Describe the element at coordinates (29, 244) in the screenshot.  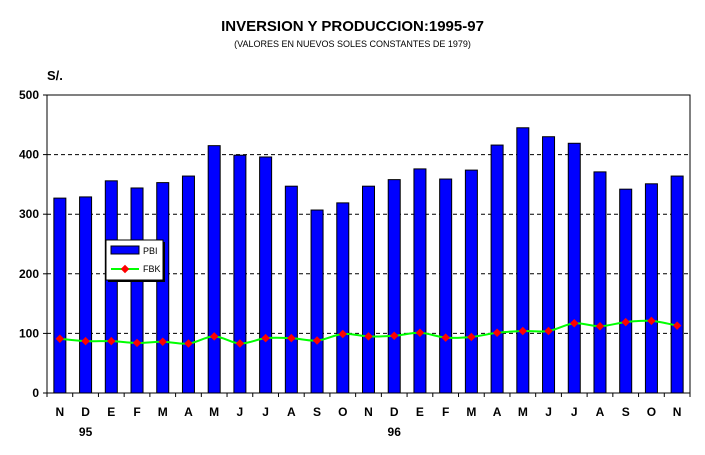
I see `y-tick-labels: 0 100 200 300 400 500` at that location.